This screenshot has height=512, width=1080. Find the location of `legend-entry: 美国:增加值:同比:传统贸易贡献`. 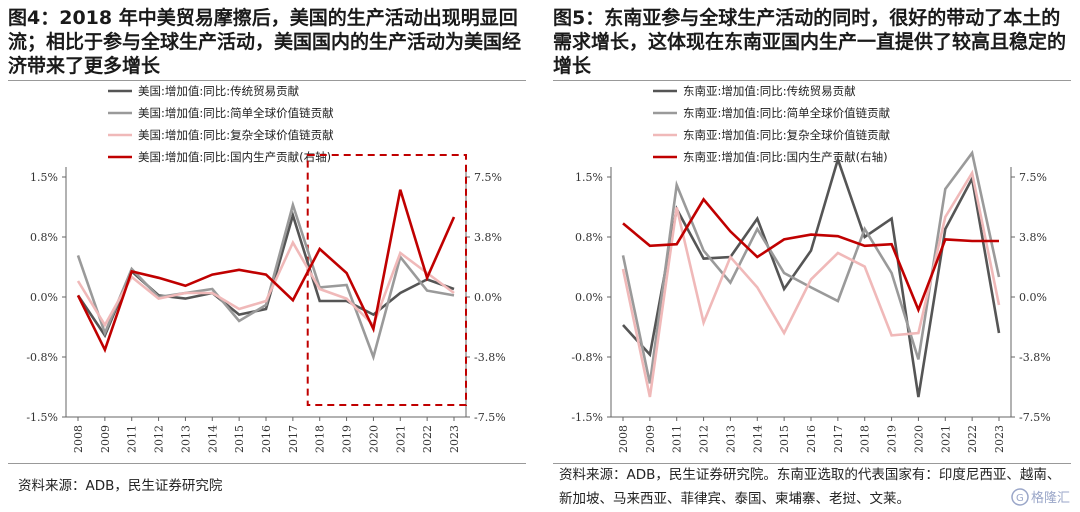

legend-entry: 美国:增加值:同比:传统贸易贡献 is located at coordinates (219, 91).